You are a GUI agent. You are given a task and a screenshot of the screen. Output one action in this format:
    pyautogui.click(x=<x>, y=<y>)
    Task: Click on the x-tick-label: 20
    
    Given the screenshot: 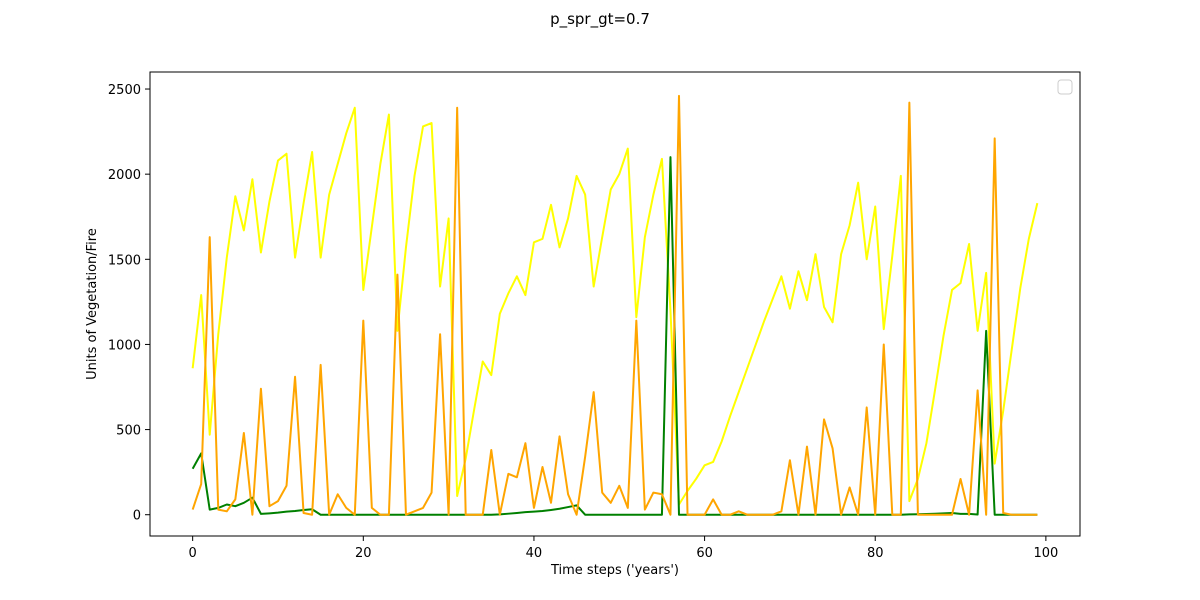 What is the action you would take?
    pyautogui.click(x=363, y=553)
    